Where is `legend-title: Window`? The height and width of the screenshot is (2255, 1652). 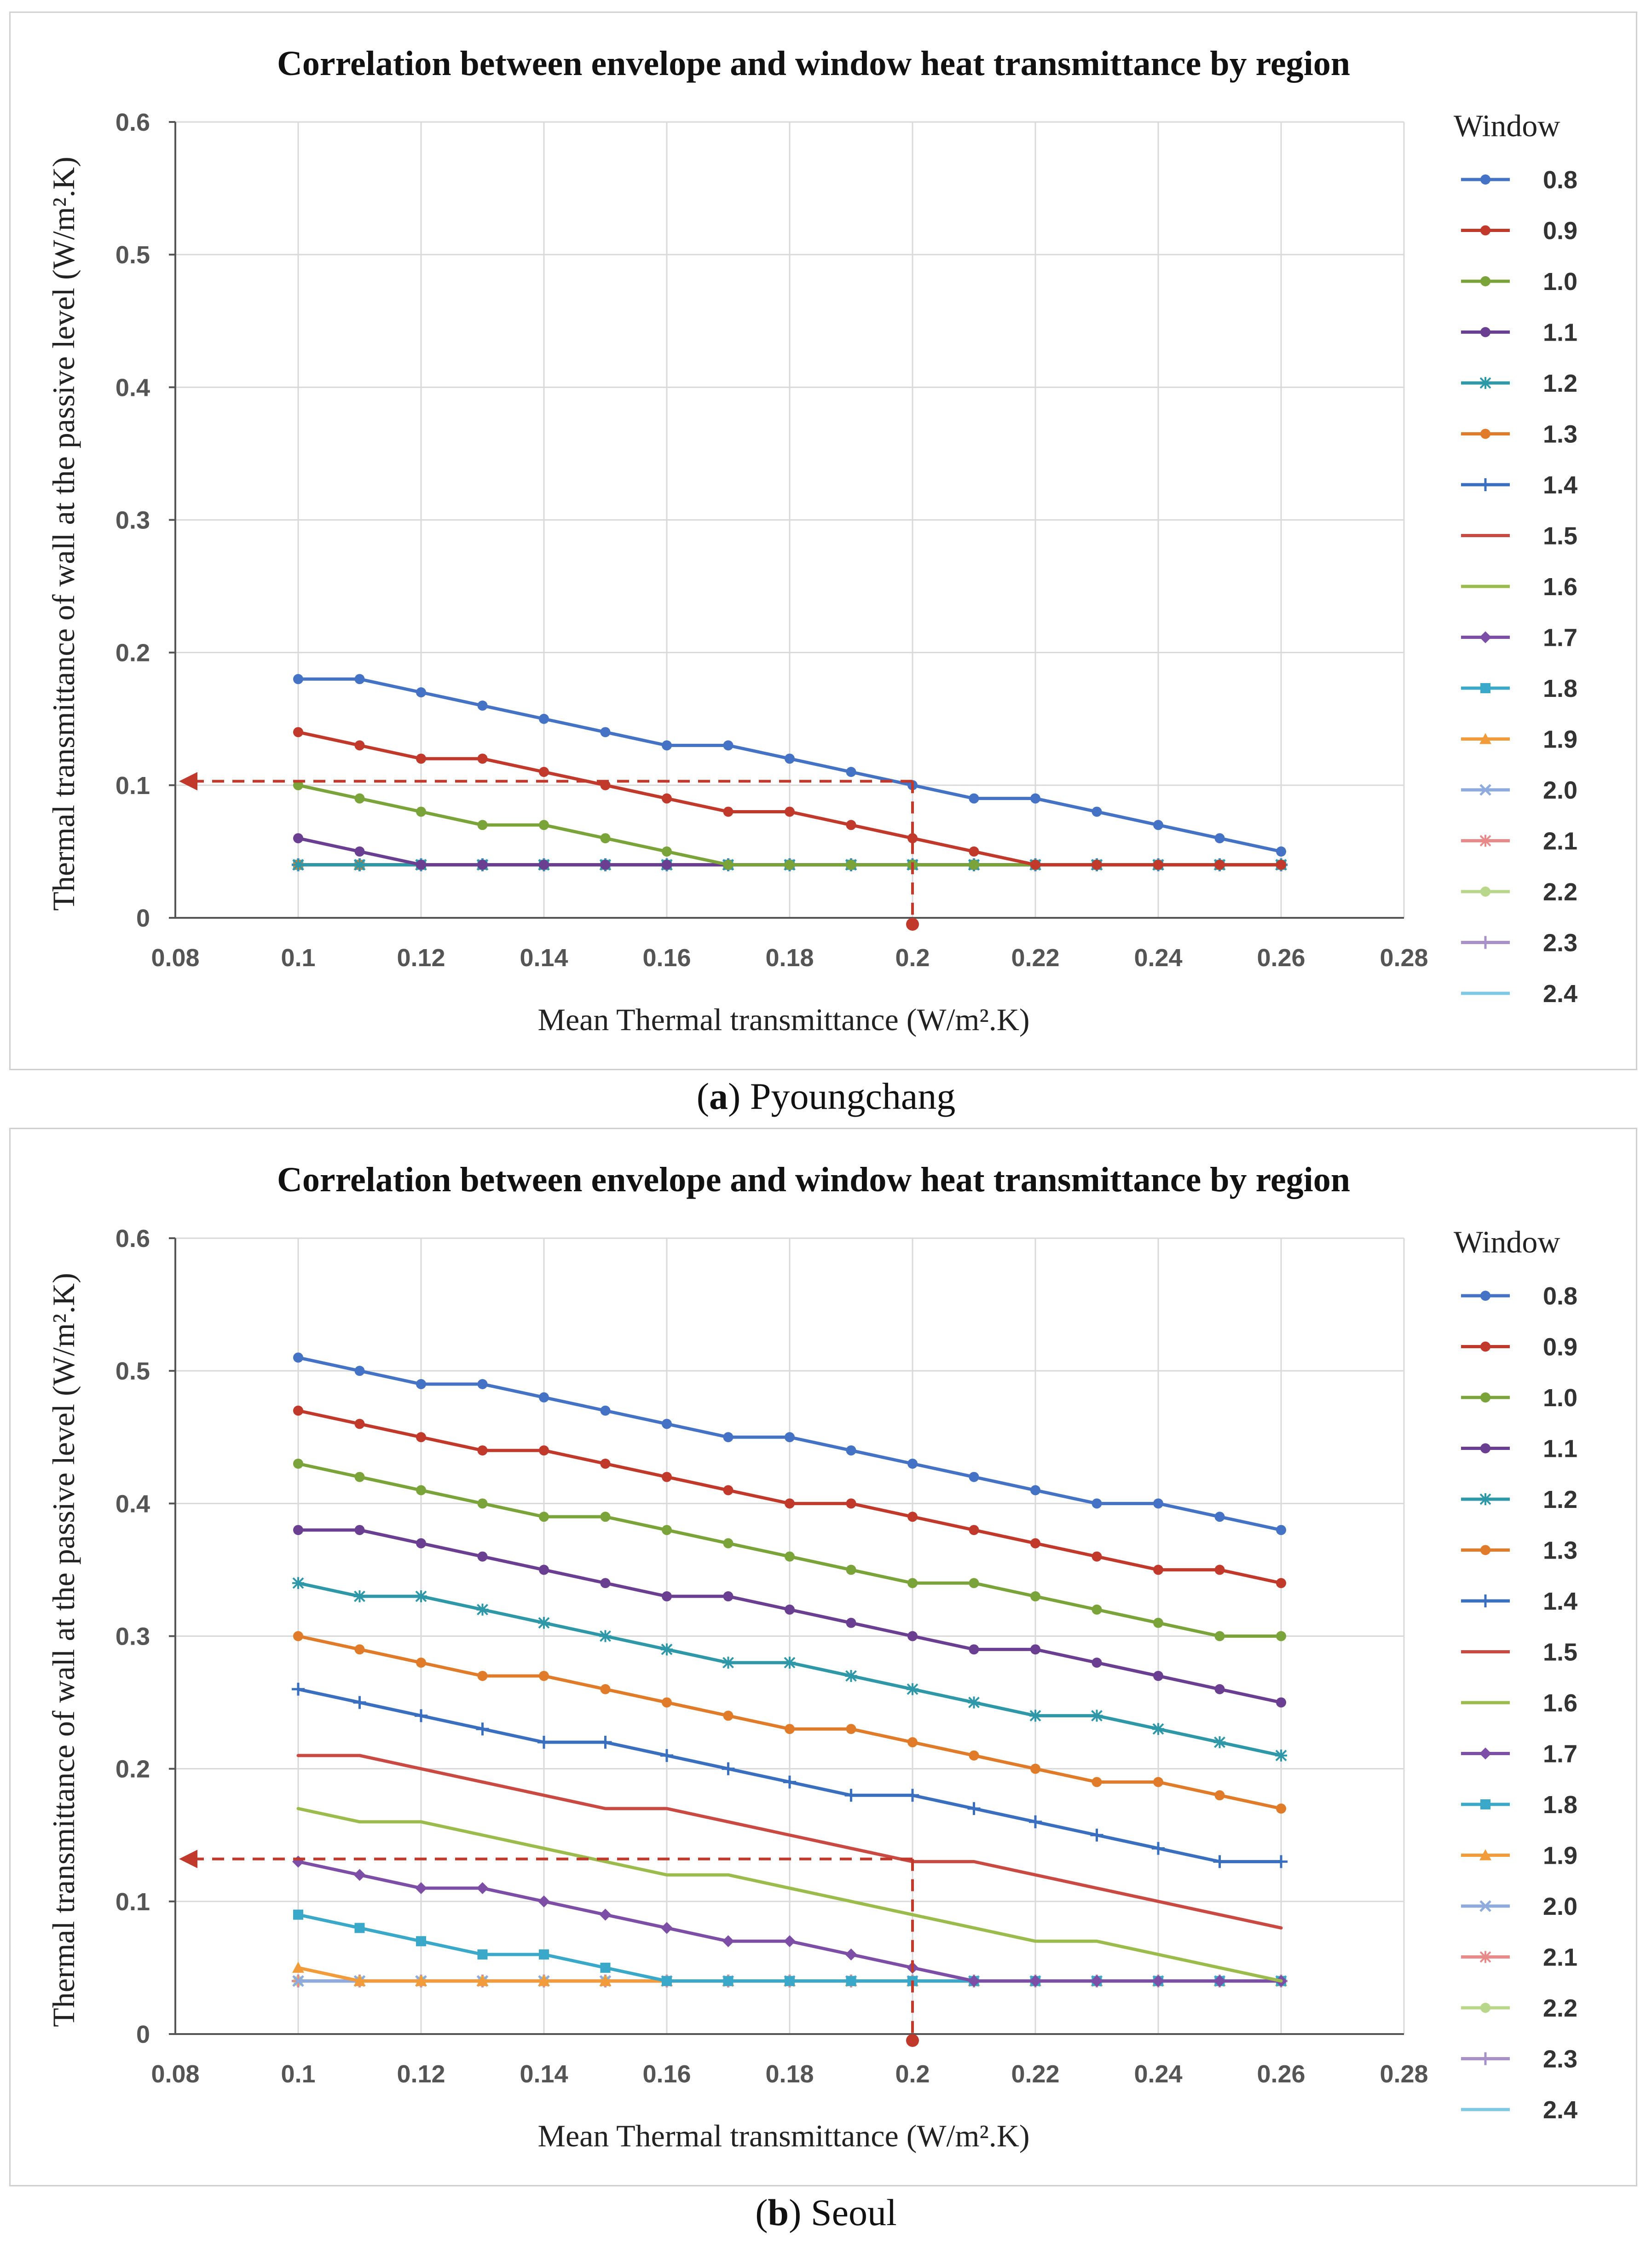
legend-title: Window is located at coordinates (1507, 125).